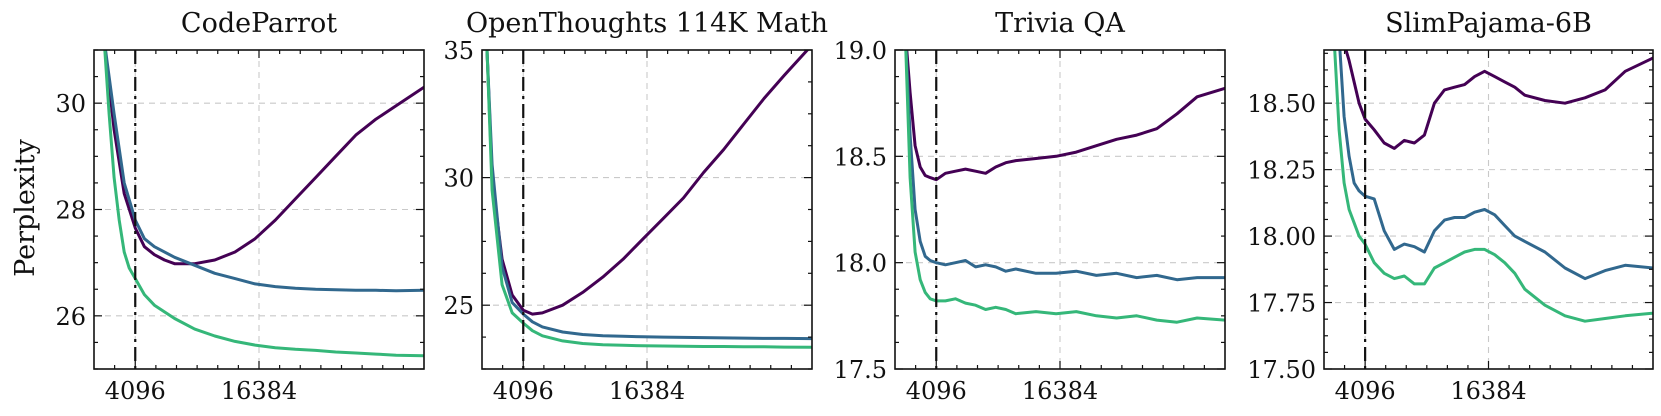 Image resolution: width=1661 pixels, height=416 pixels. What do you see at coordinates (1060, 23) in the screenshot?
I see `panel-title: Trivia QA` at bounding box center [1060, 23].